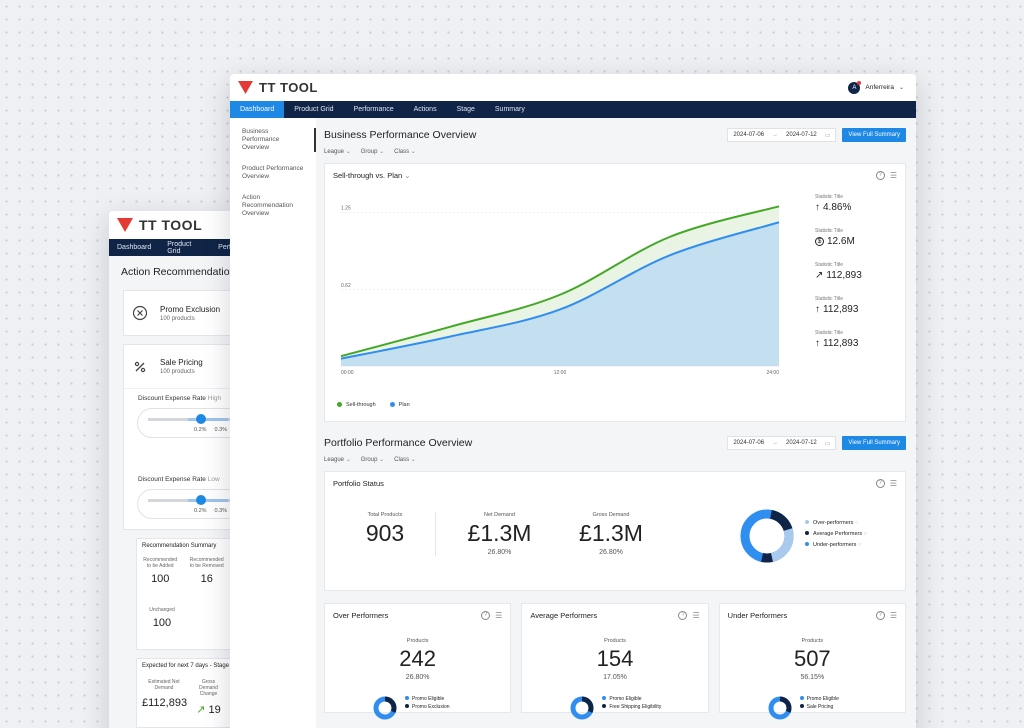 This screenshot has width=1024, height=728. Describe the element at coordinates (874, 443) in the screenshot. I see `portfolio-view-summary-button: View Full Summary` at that location.